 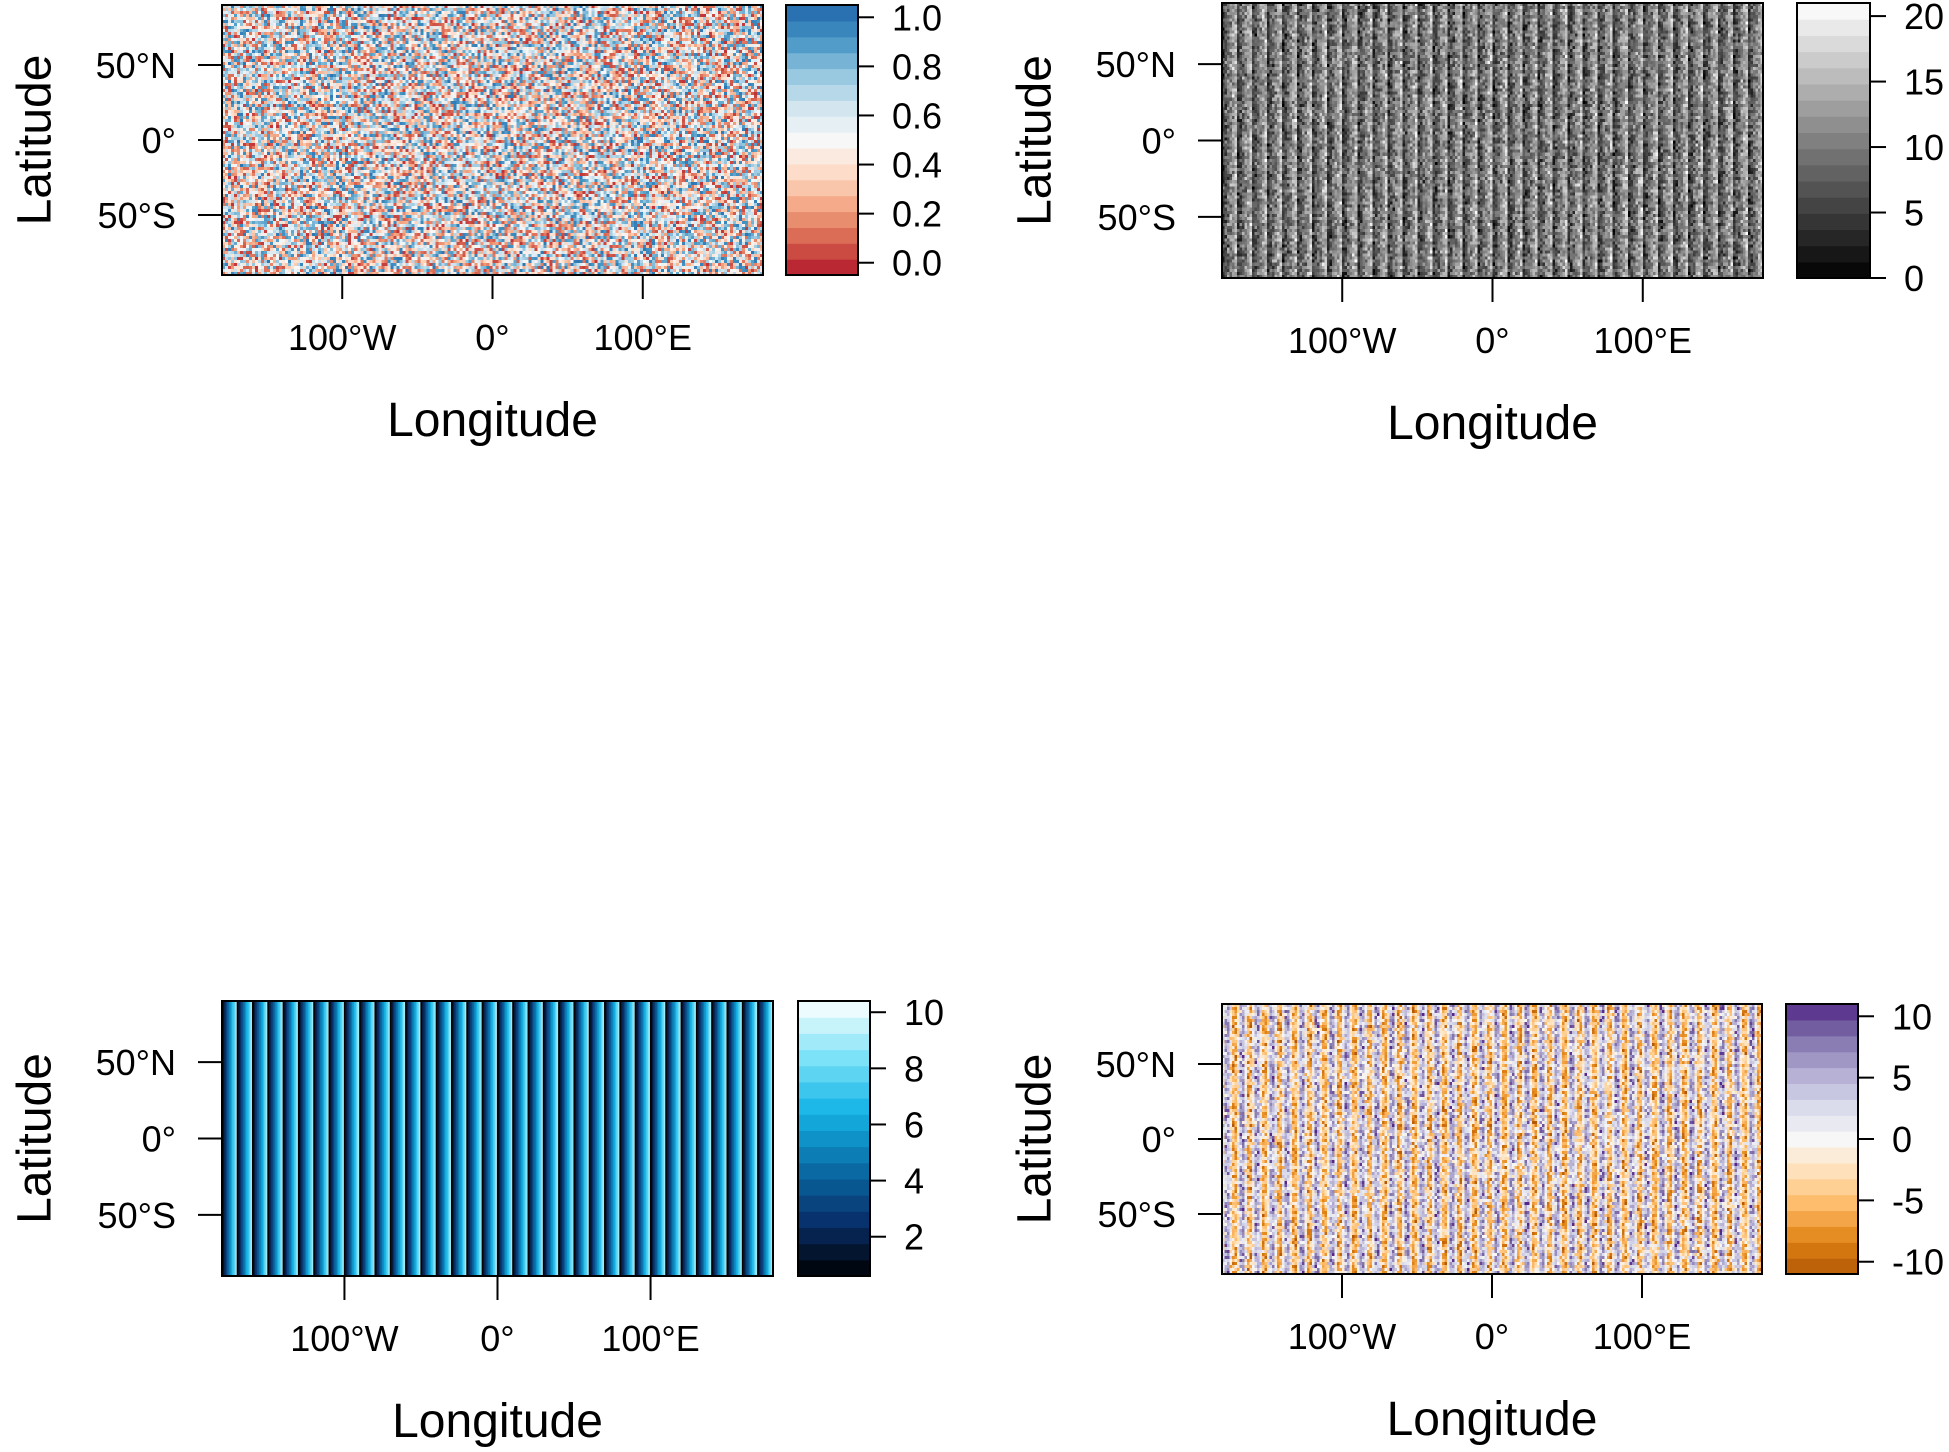 What do you see at coordinates (917, 19) in the screenshot?
I see `colorbar-tick-label: 1.0` at bounding box center [917, 19].